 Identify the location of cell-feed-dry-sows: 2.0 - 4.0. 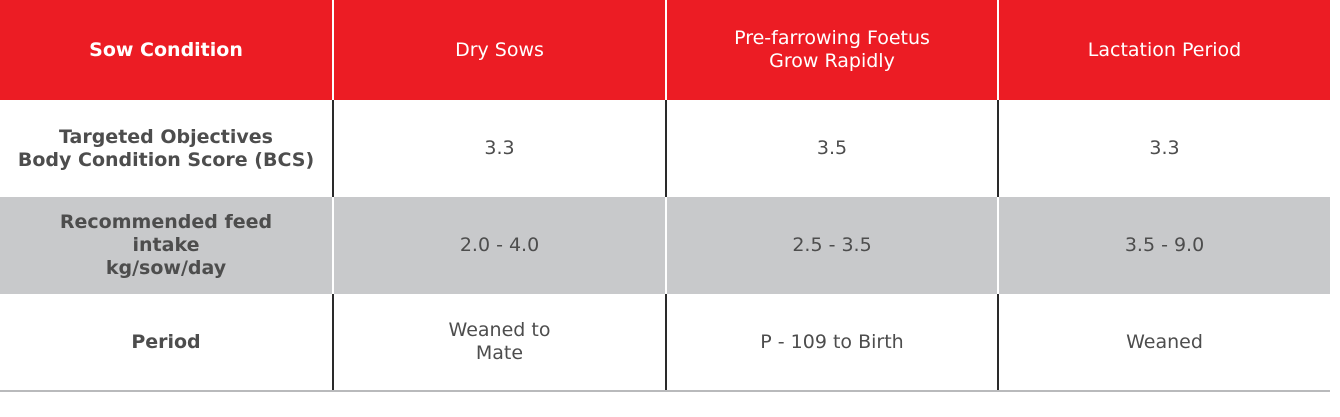
(498, 245).